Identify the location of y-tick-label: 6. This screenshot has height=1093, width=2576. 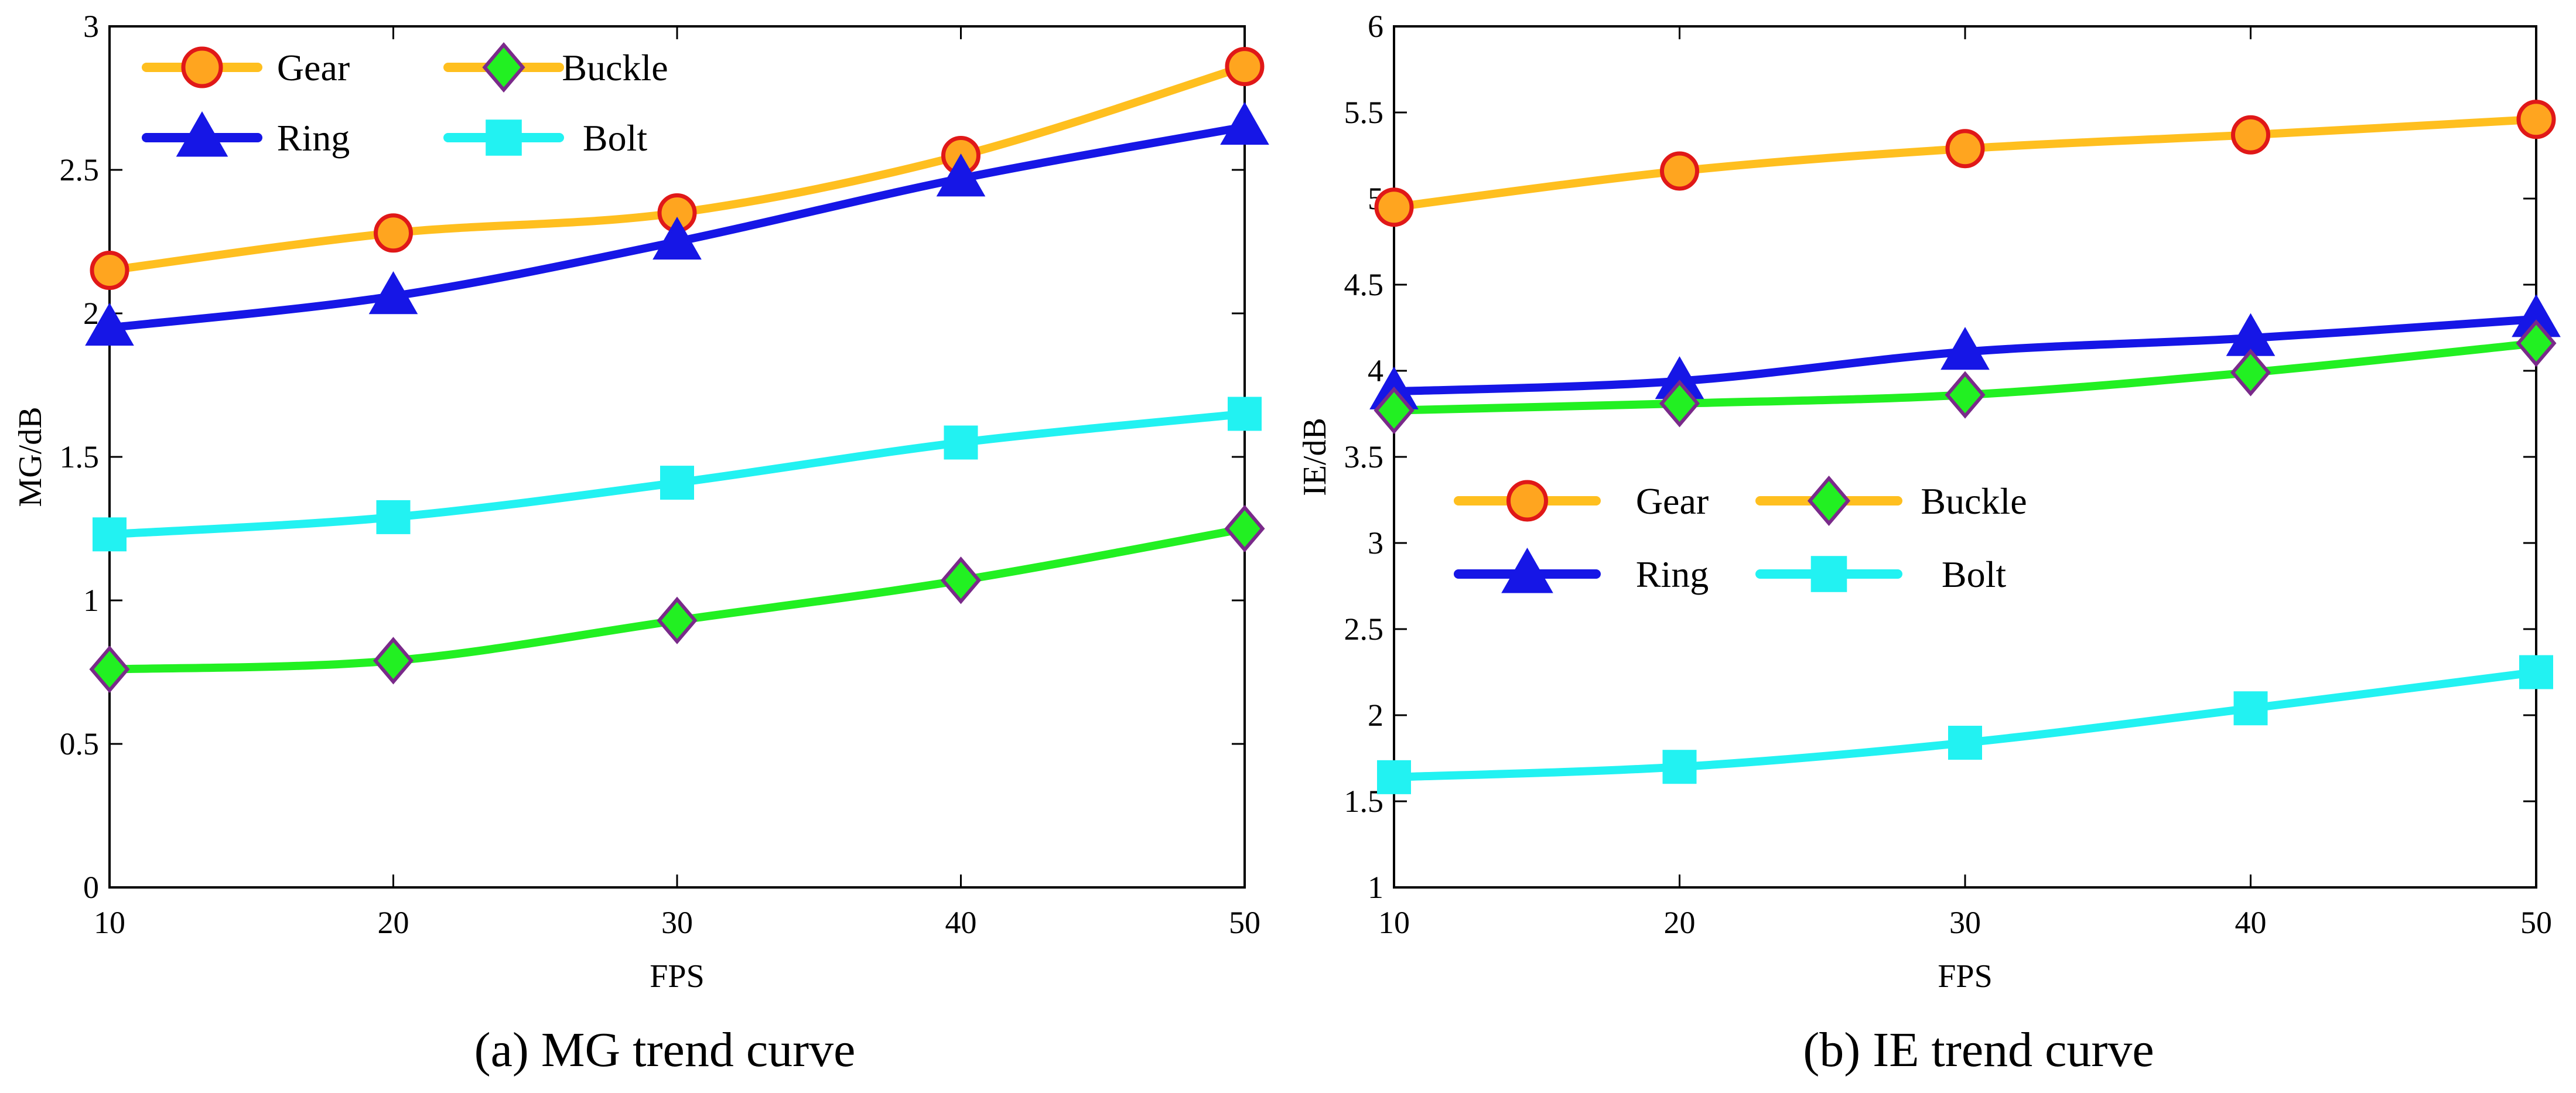
(1376, 26).